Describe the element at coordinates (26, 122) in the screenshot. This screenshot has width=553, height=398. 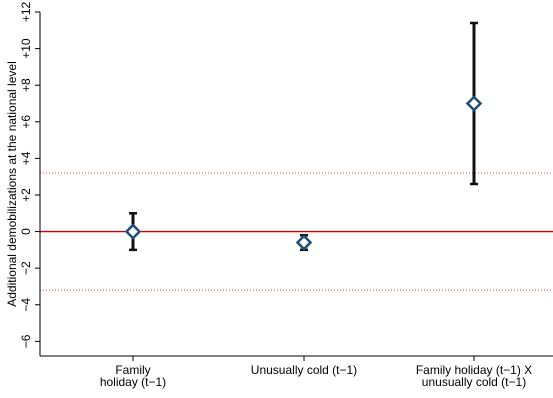
I see `y-tick-label: +6` at that location.